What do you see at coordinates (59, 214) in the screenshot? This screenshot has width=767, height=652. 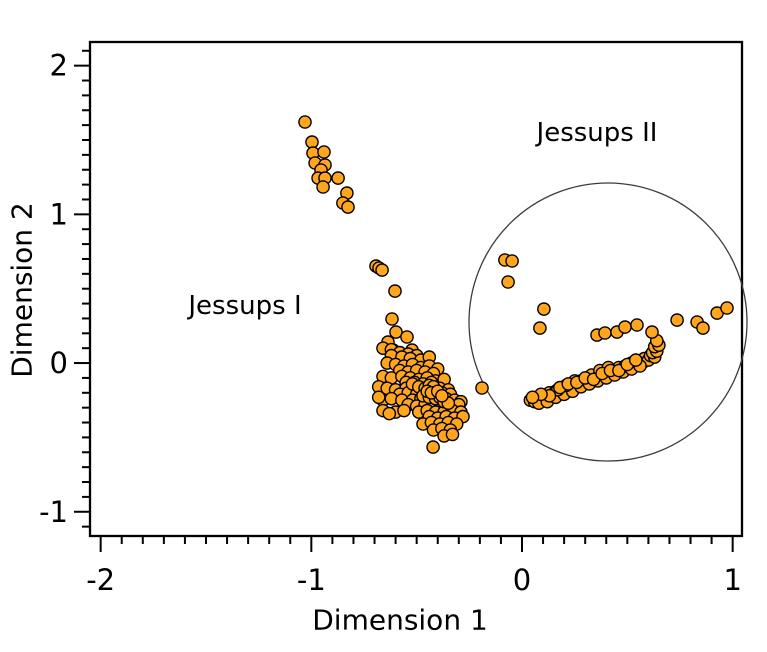 I see `y-tick-label: 1` at bounding box center [59, 214].